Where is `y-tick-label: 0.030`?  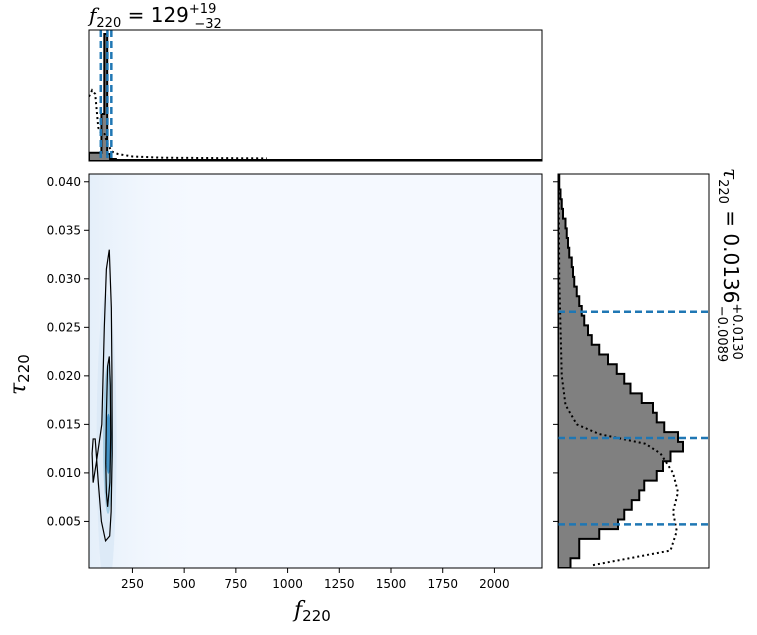
y-tick-label: 0.030 is located at coordinates (64, 279).